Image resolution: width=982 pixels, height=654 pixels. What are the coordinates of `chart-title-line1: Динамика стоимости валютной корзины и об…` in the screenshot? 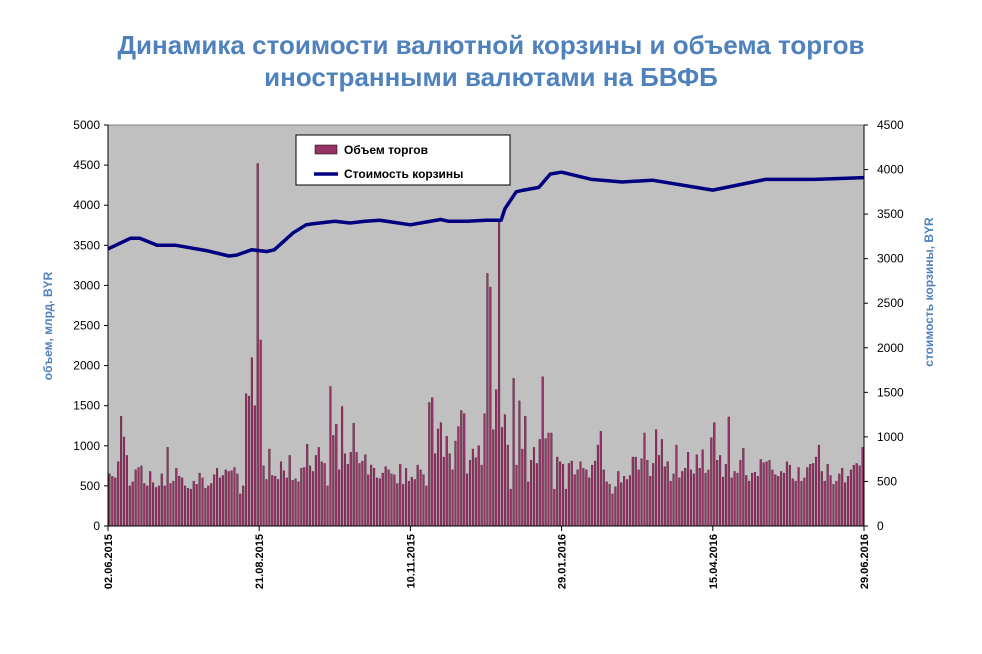 It's located at (491, 45).